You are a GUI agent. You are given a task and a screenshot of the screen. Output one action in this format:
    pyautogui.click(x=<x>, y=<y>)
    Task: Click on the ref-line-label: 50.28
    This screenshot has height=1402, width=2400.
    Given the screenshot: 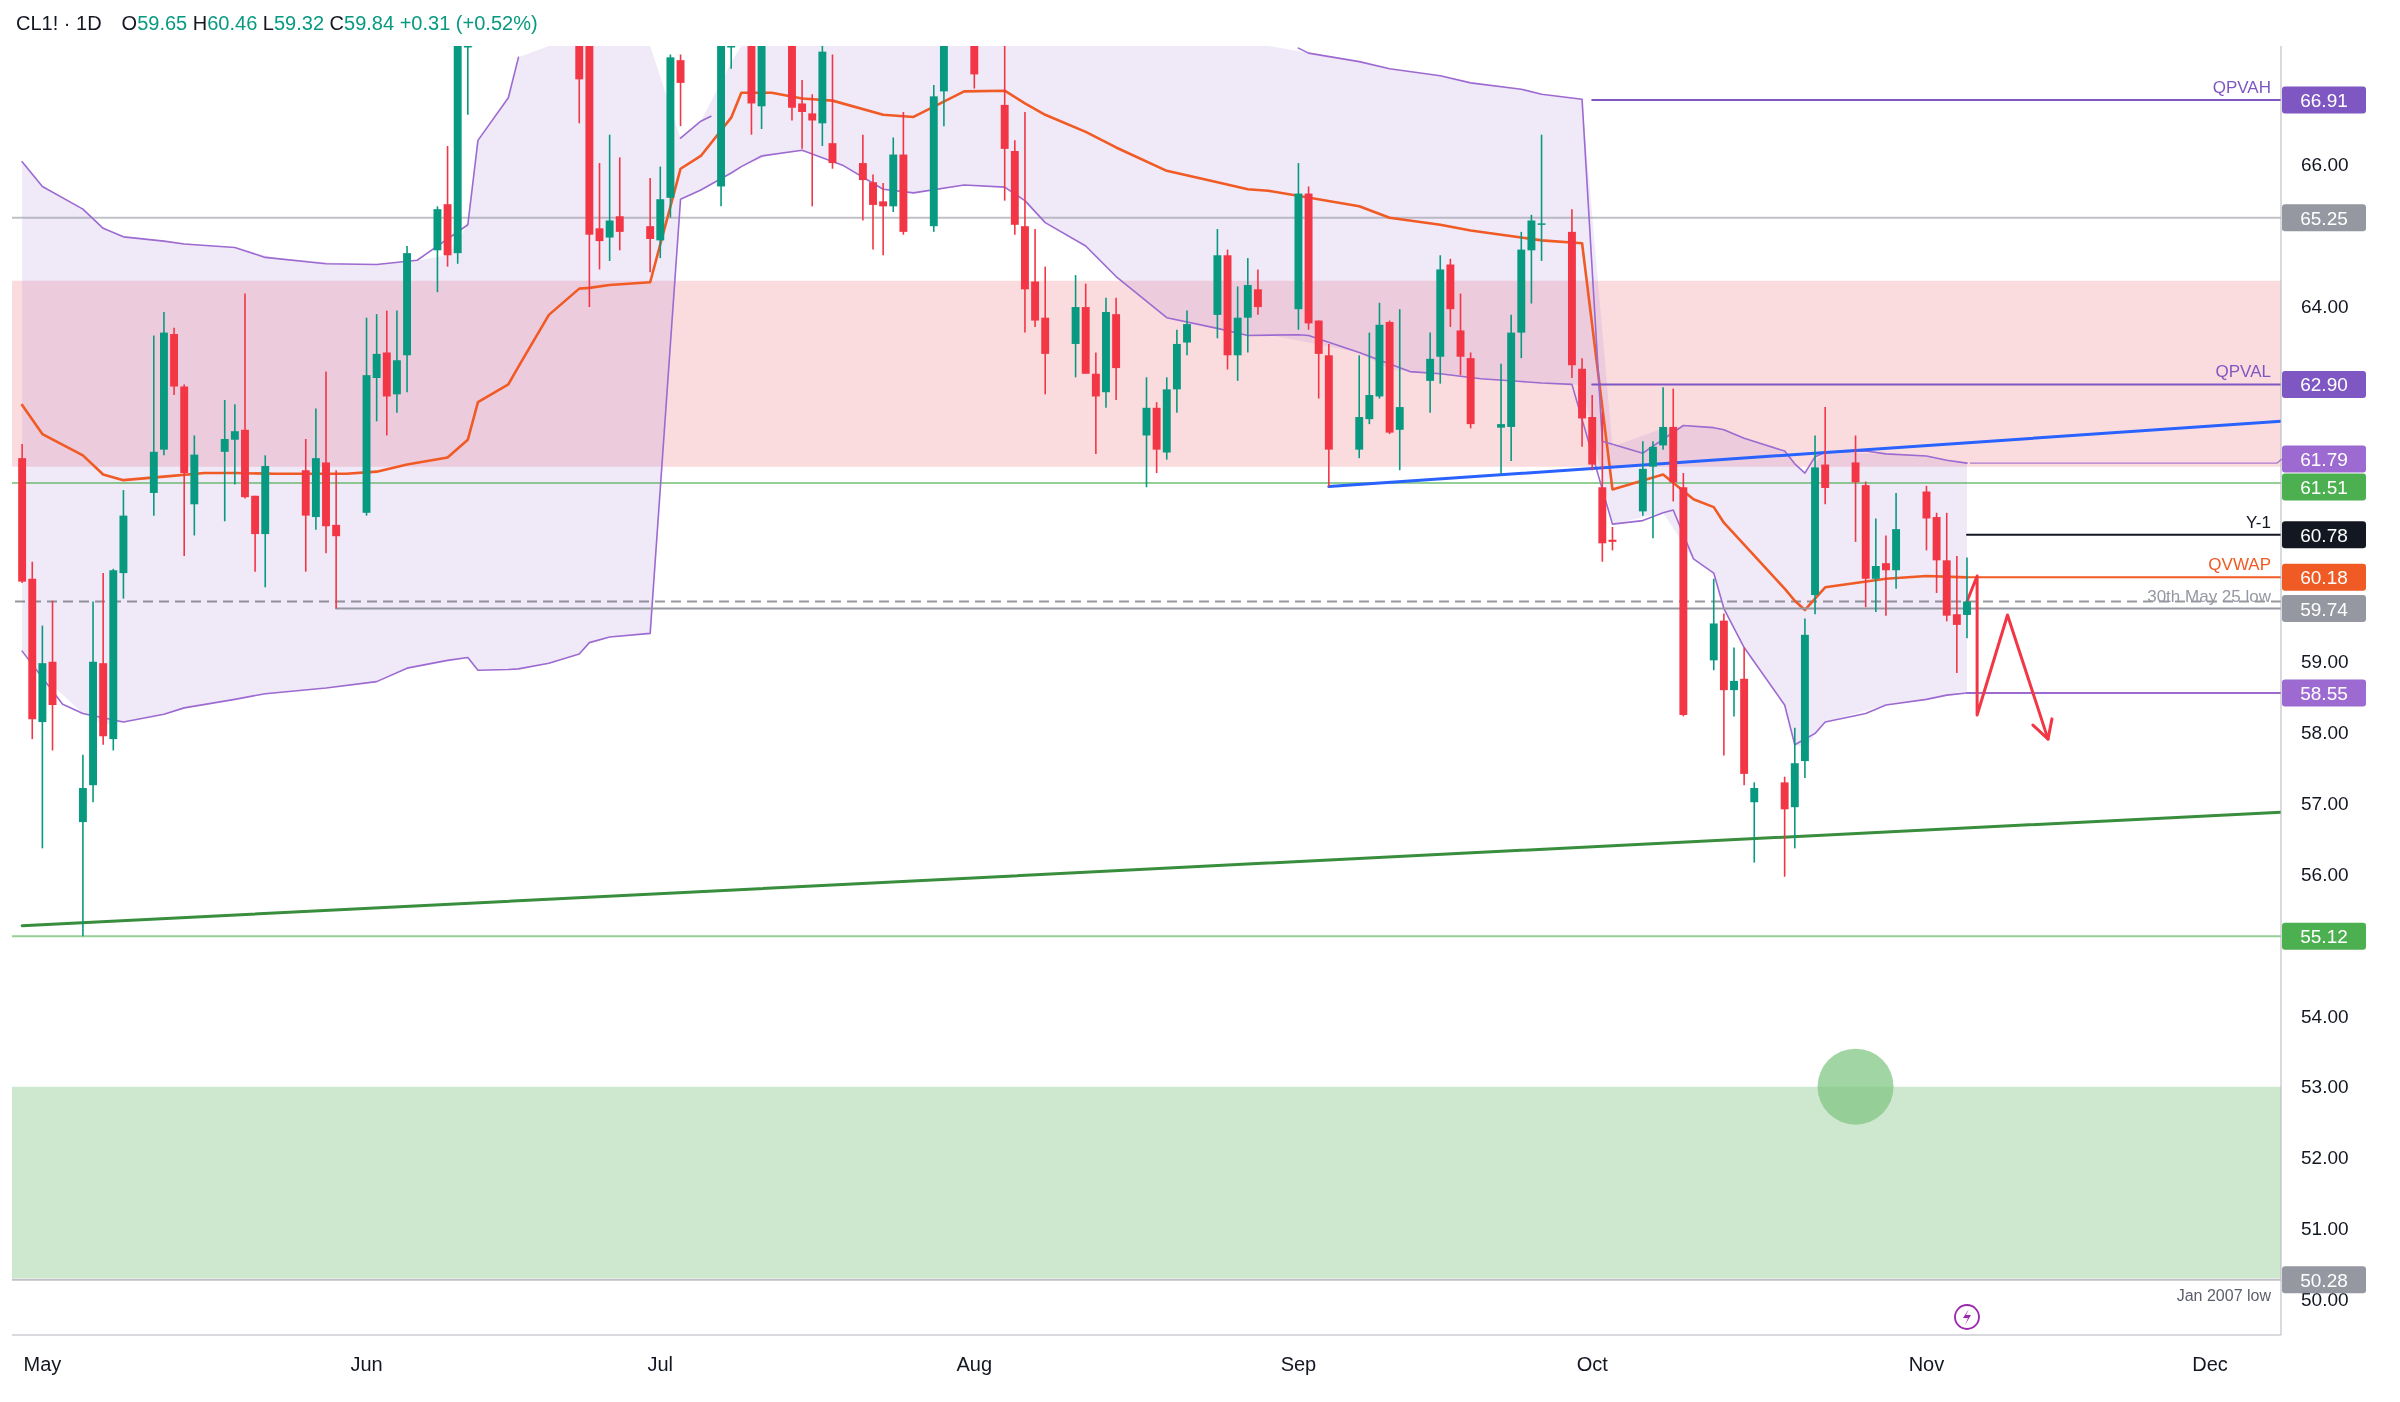 What is the action you would take?
    pyautogui.click(x=2324, y=1280)
    